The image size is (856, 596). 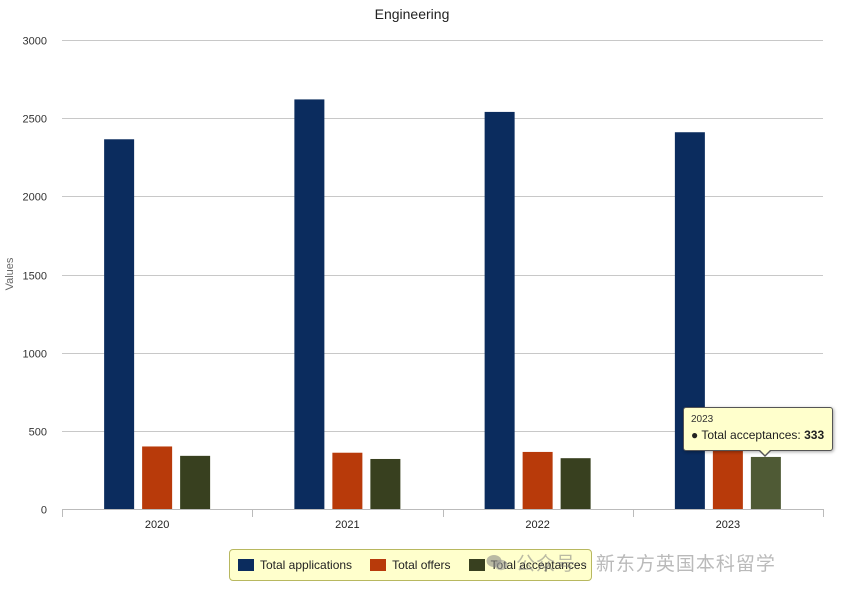 I want to click on legend-item: Total applications, so click(x=295, y=565).